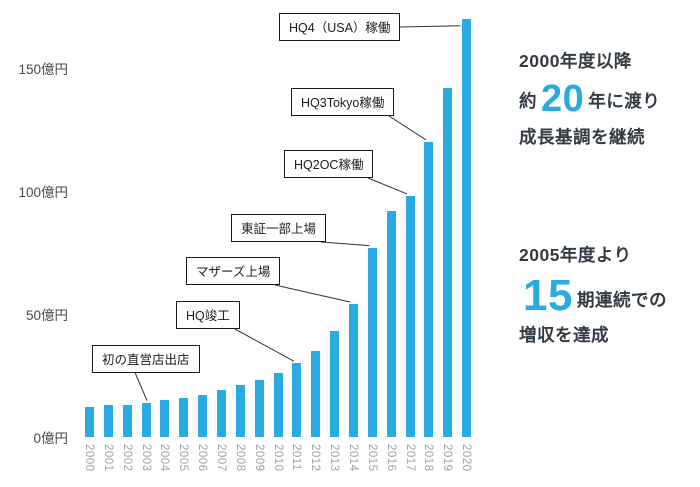 This screenshot has height=487, width=700. I want to click on leader-line-2018, so click(407, 128).